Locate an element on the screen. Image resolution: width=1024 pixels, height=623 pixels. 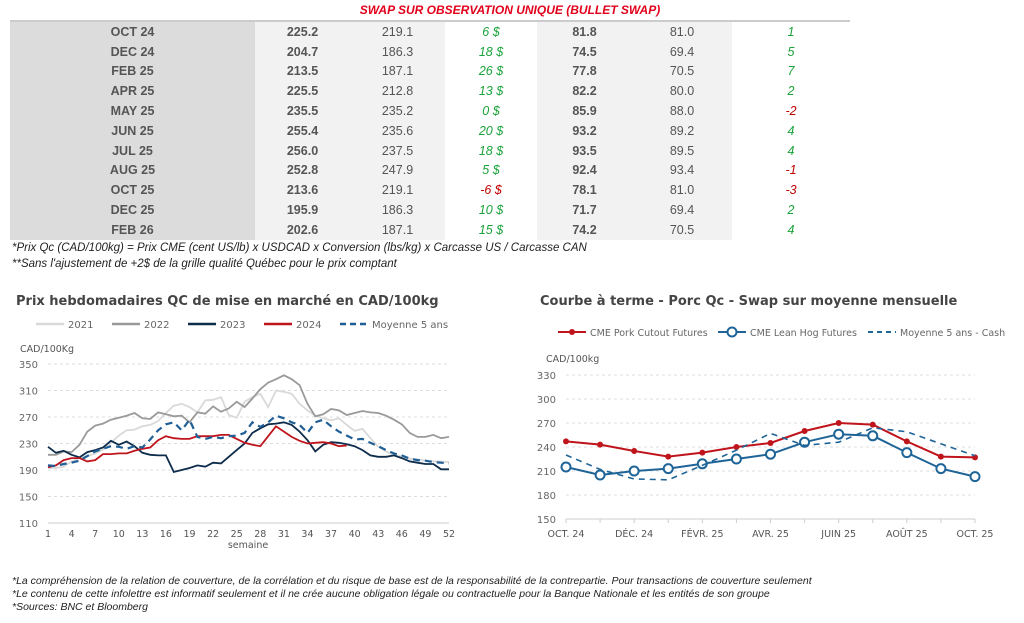
table-cell: 70.5 is located at coordinates (682, 71).